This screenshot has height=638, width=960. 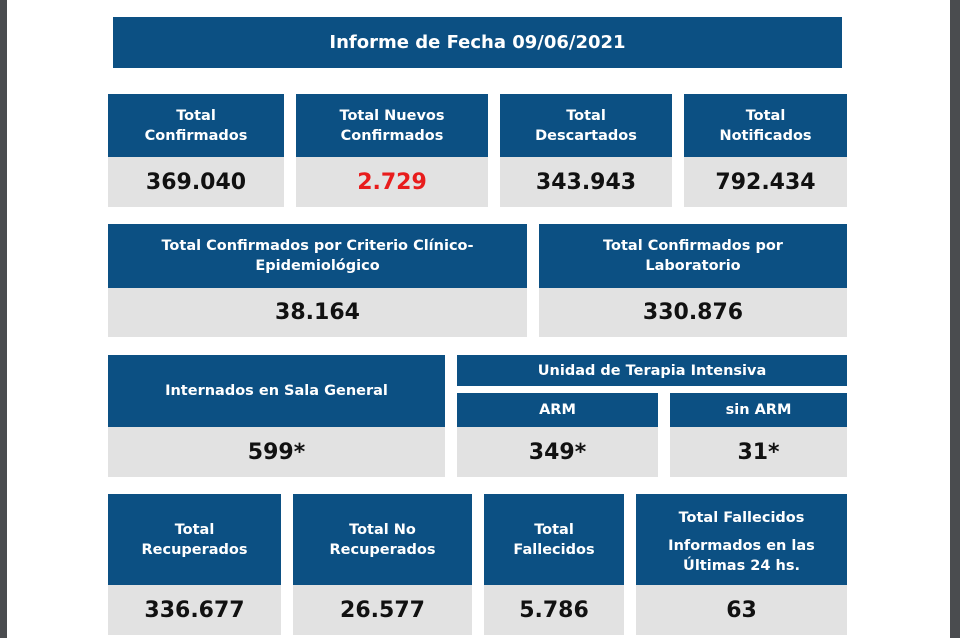 What do you see at coordinates (554, 610) in the screenshot?
I see `total-fallecidos-value: 5.786` at bounding box center [554, 610].